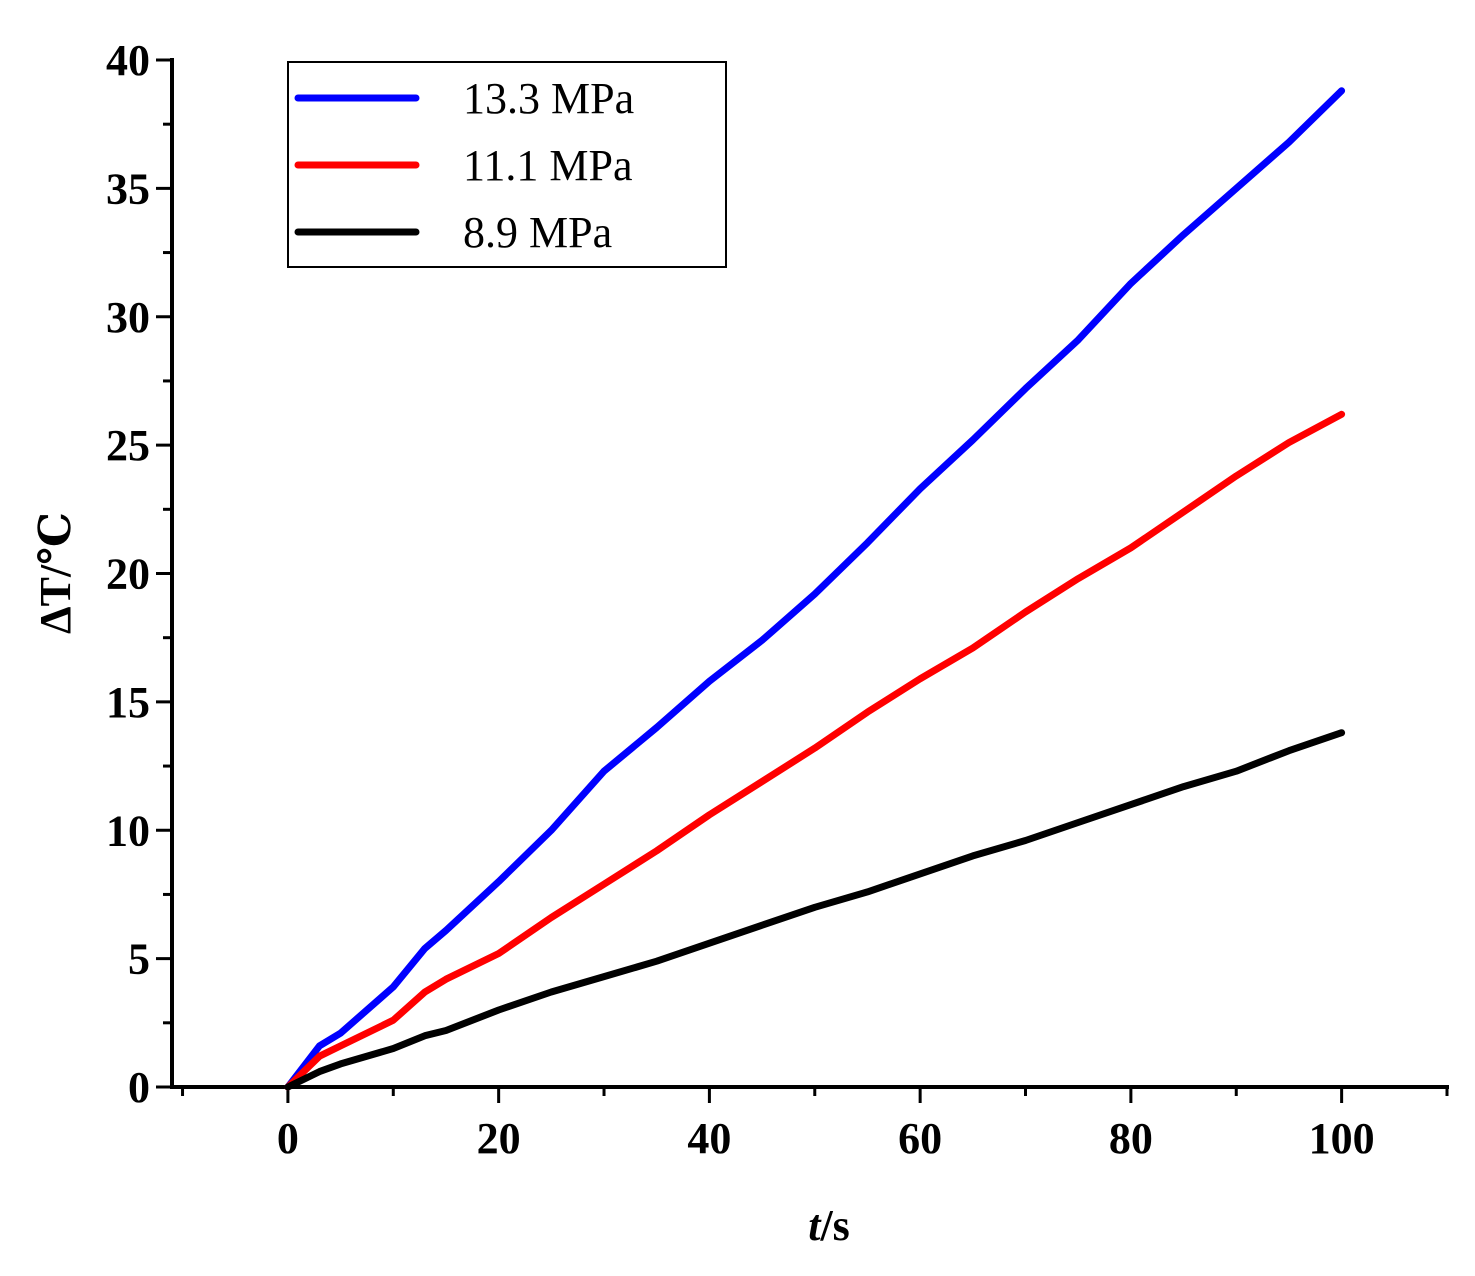 This screenshot has width=1475, height=1276. I want to click on legend-items: 13.3 MPa 11.1 MPa 8.9 MPa, so click(464, 165).